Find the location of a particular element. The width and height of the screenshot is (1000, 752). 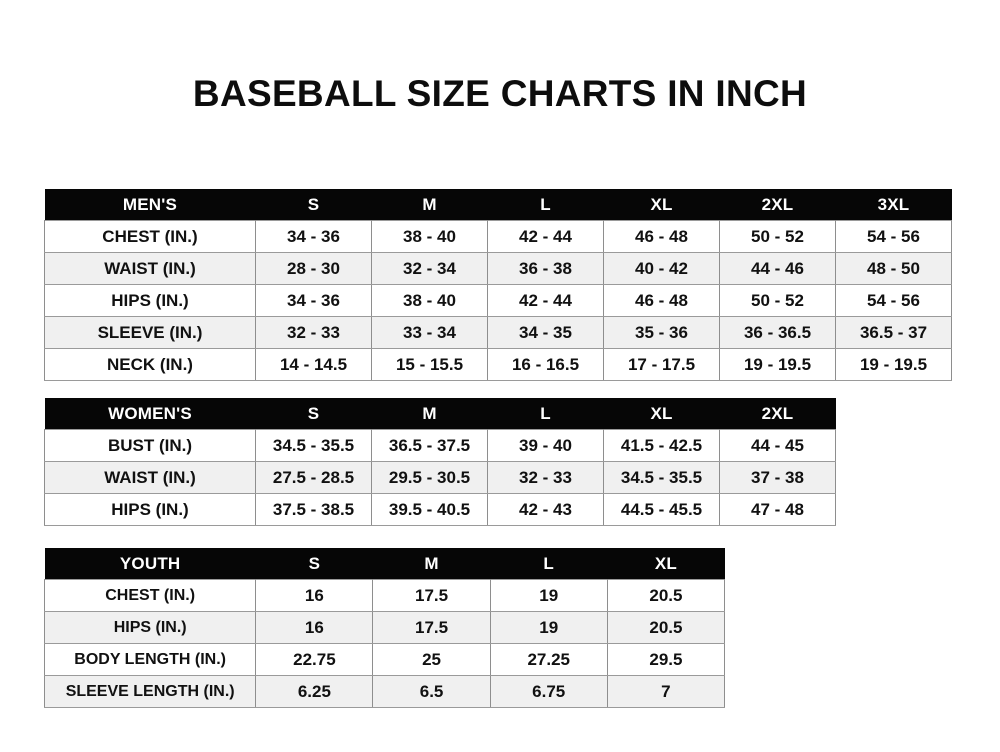

measurement-label: BODY LENGTH (IN.) is located at coordinates (150, 659).